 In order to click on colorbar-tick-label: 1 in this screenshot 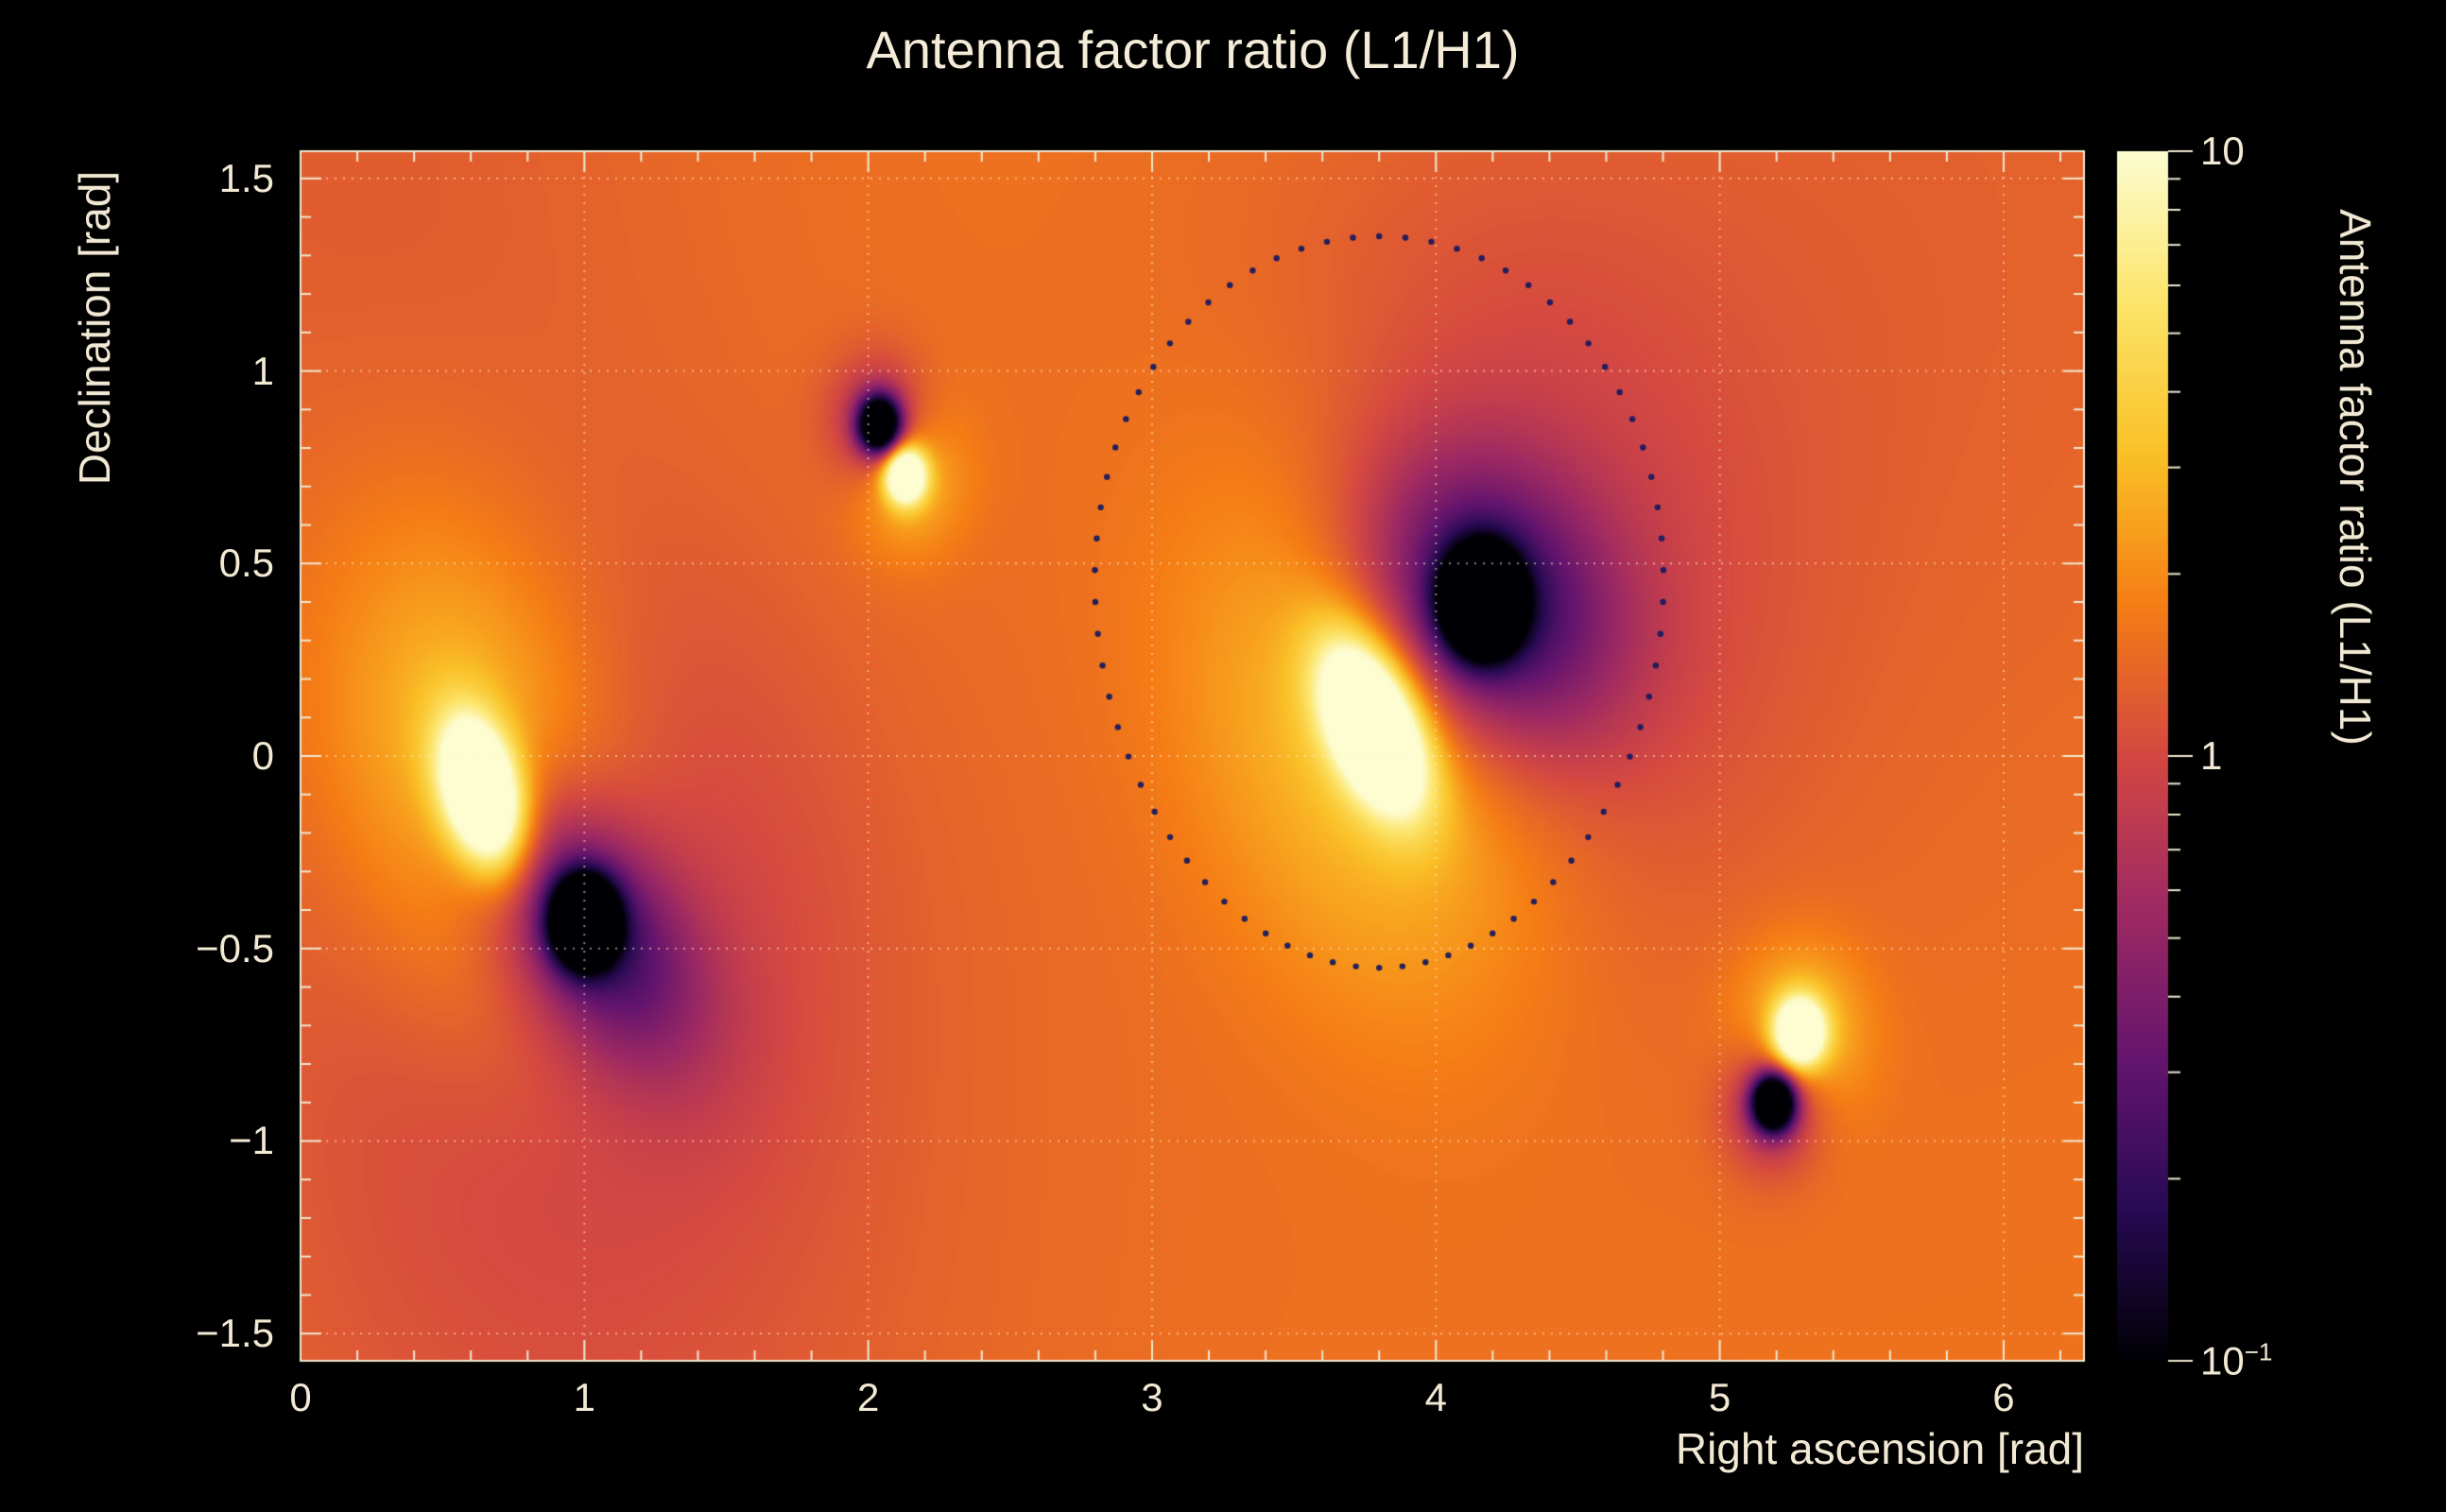, I will do `click(2211, 755)`.